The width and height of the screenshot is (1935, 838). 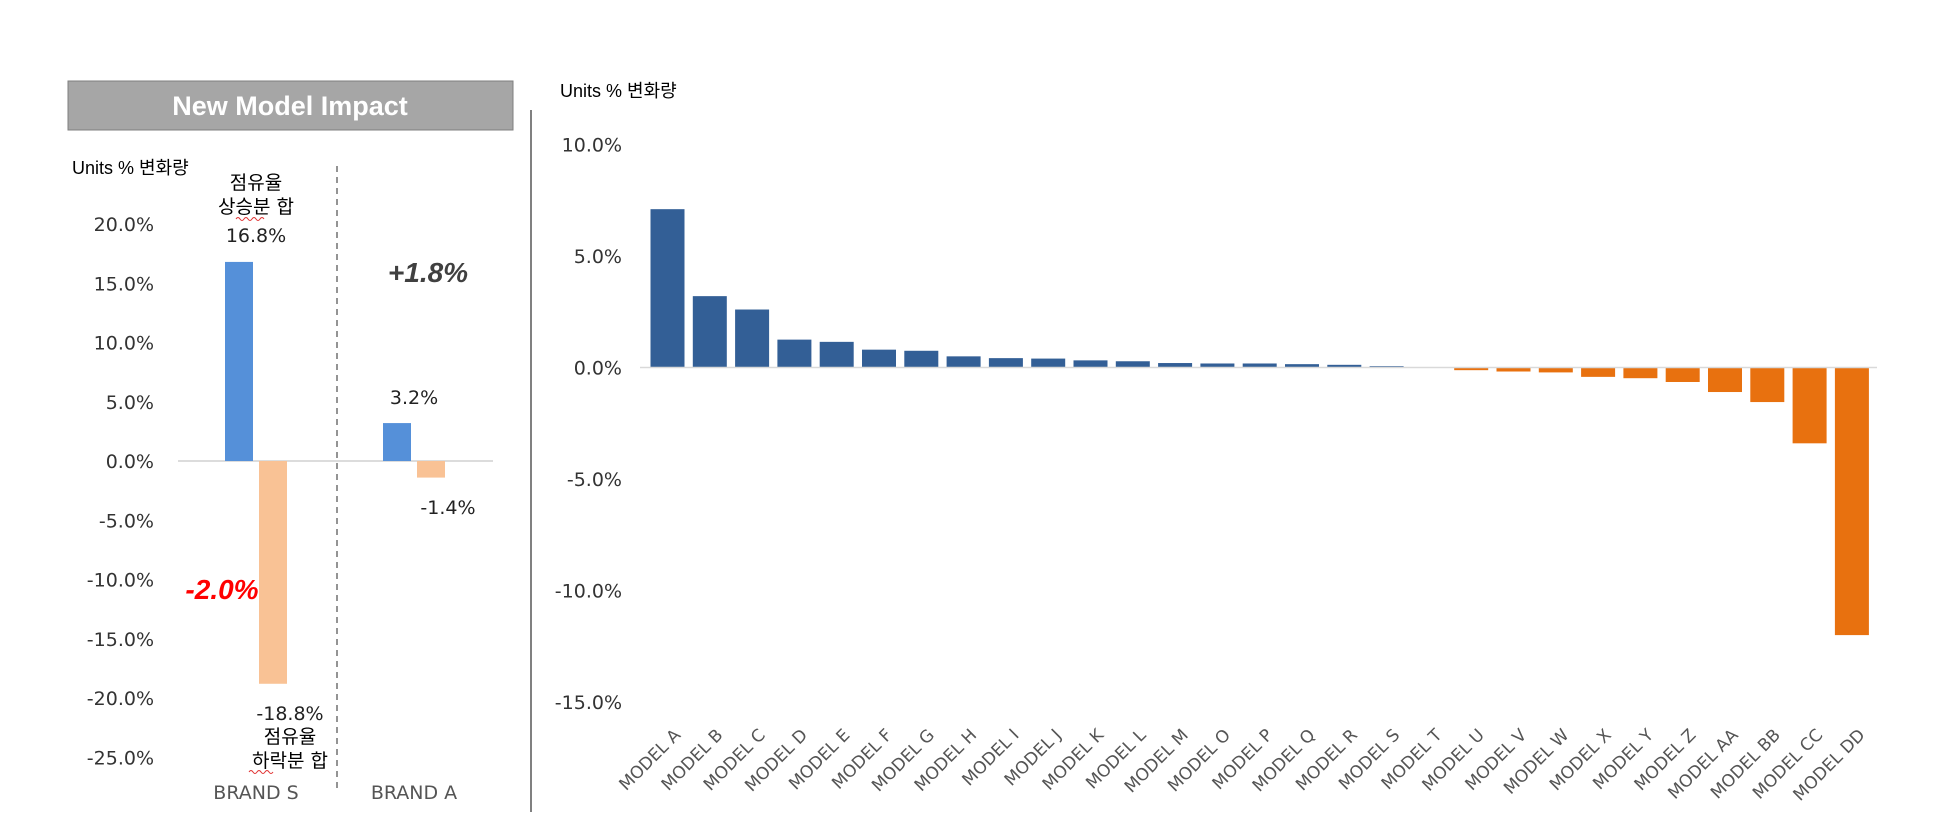 What do you see at coordinates (120, 581) in the screenshot?
I see `left-y-tick: -10.0%` at bounding box center [120, 581].